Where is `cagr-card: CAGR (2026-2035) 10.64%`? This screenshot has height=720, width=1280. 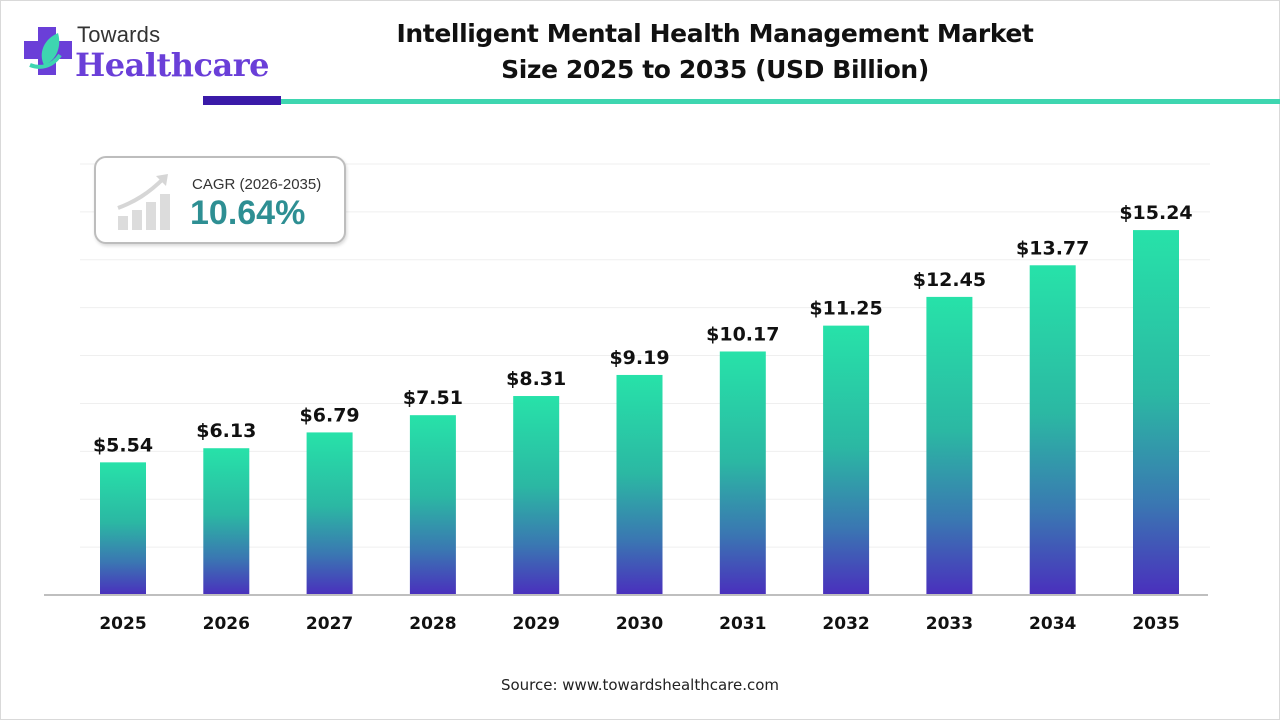
cagr-card: CAGR (2026-2035) 10.64% is located at coordinates (220, 200).